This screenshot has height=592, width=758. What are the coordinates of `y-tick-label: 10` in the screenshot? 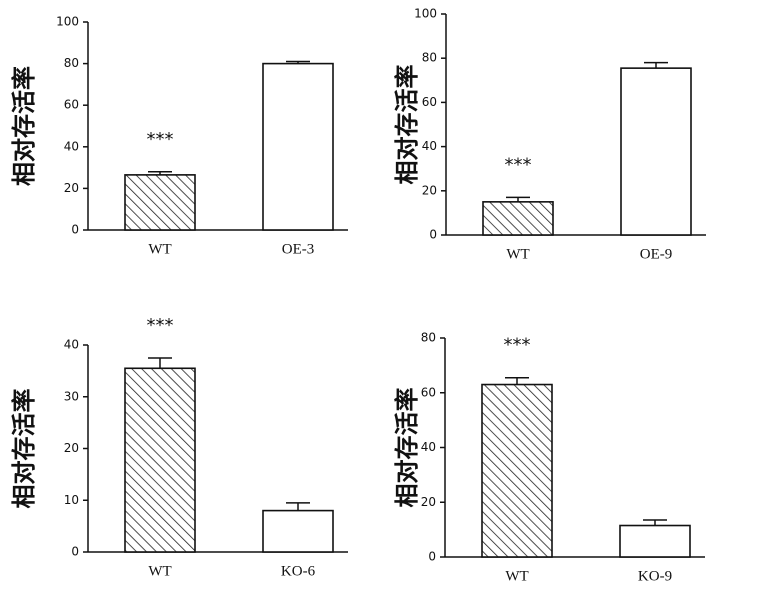 It's located at (71, 500).